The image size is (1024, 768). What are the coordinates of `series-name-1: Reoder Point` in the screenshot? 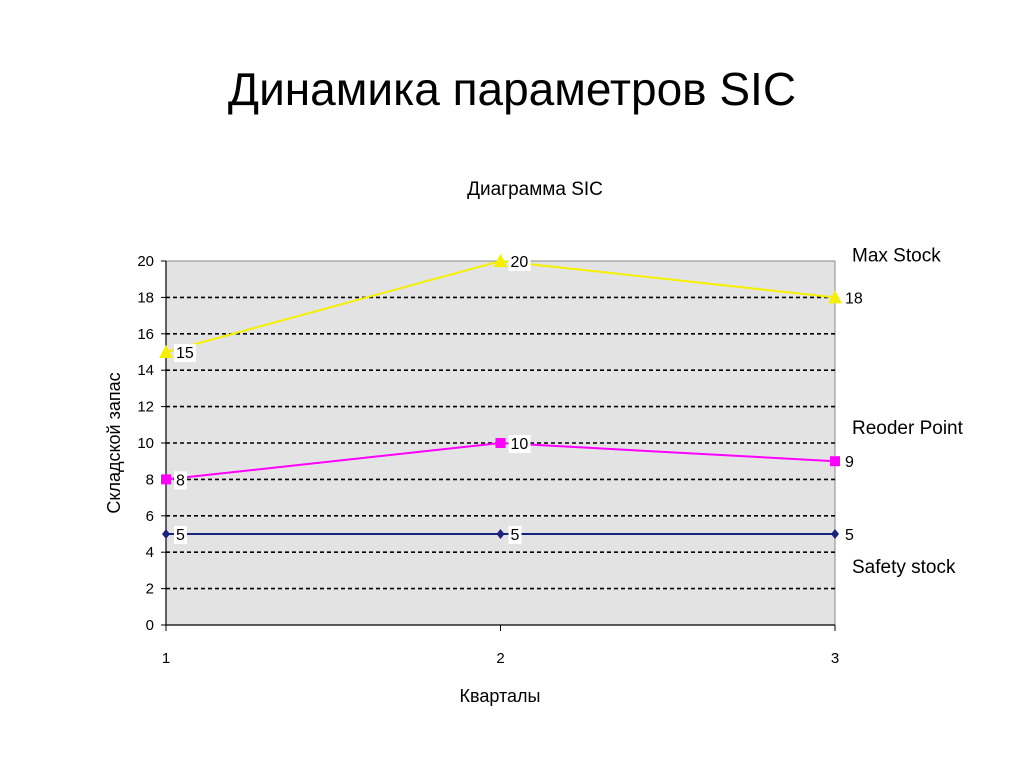 It's located at (908, 428).